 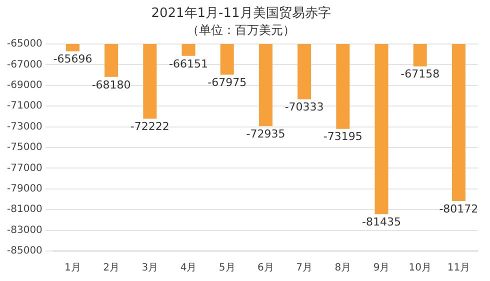 What do you see at coordinates (24, 64) in the screenshot?
I see `y-tick-label: -67000` at bounding box center [24, 64].